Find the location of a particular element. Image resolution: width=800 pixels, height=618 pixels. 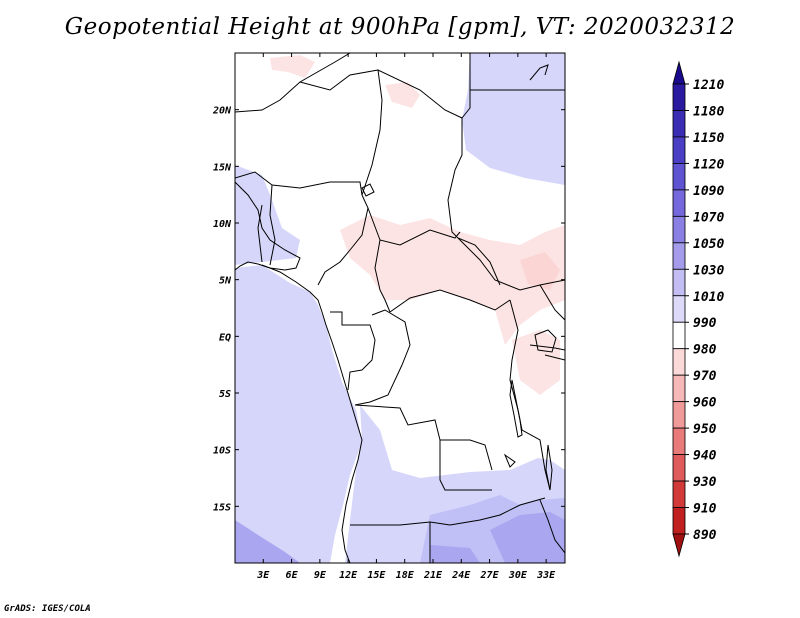

field-guinea-blue is located at coordinates (267, 215).